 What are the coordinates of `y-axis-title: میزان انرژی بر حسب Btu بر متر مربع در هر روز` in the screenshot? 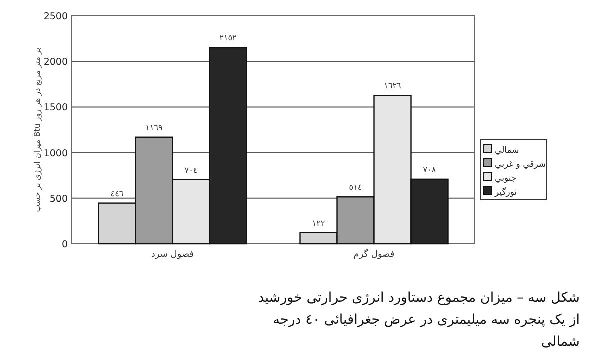 It's located at (37, 130).